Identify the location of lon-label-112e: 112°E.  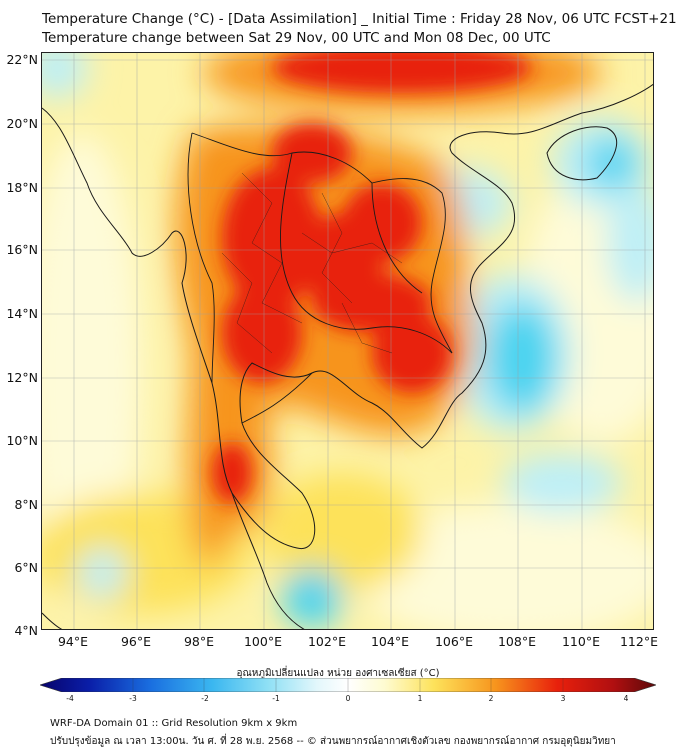
(638, 641).